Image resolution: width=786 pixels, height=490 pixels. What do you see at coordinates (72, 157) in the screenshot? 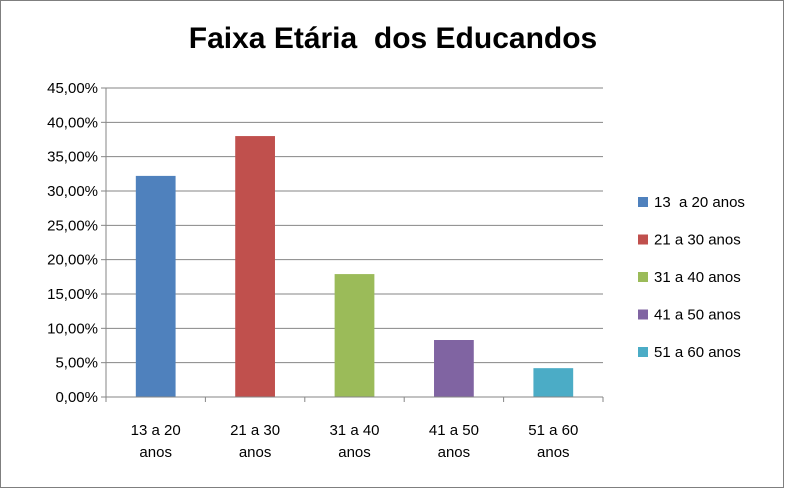
I see `y-tick-label: 35,00%` at bounding box center [72, 157].